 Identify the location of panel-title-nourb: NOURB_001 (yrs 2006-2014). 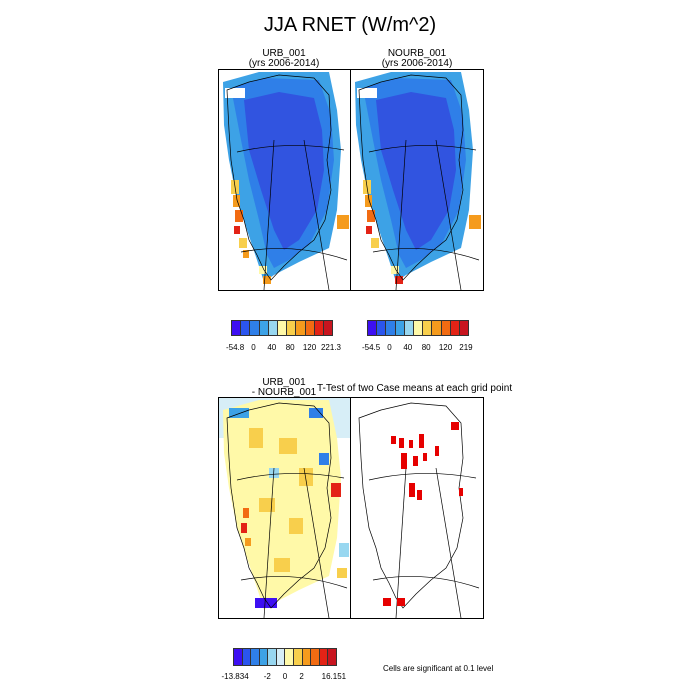
(417, 59).